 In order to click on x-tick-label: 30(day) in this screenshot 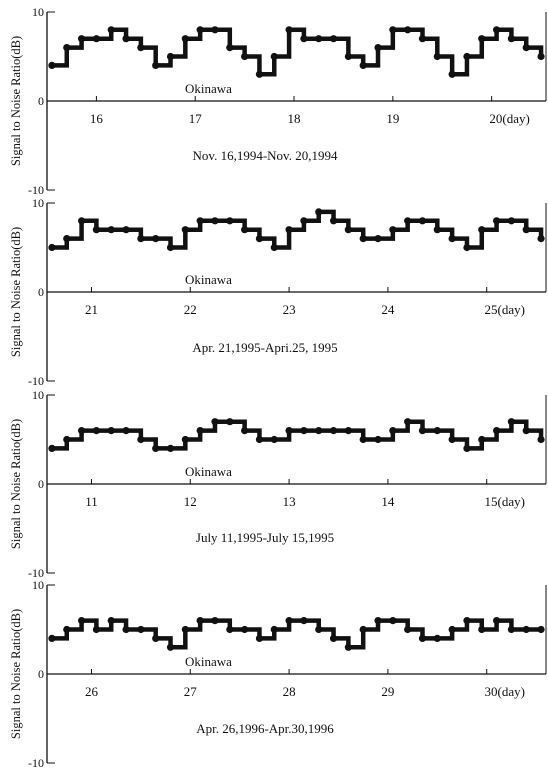, I will do `click(504, 691)`.